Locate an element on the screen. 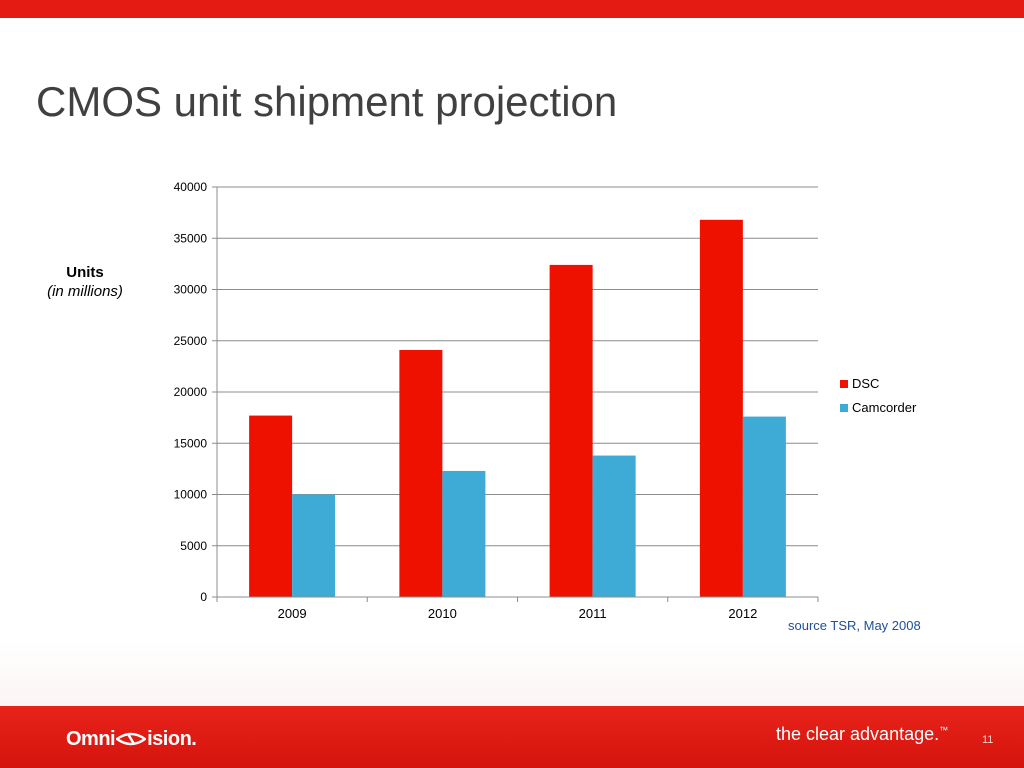  bar-camcorder-2010 is located at coordinates (464, 533).